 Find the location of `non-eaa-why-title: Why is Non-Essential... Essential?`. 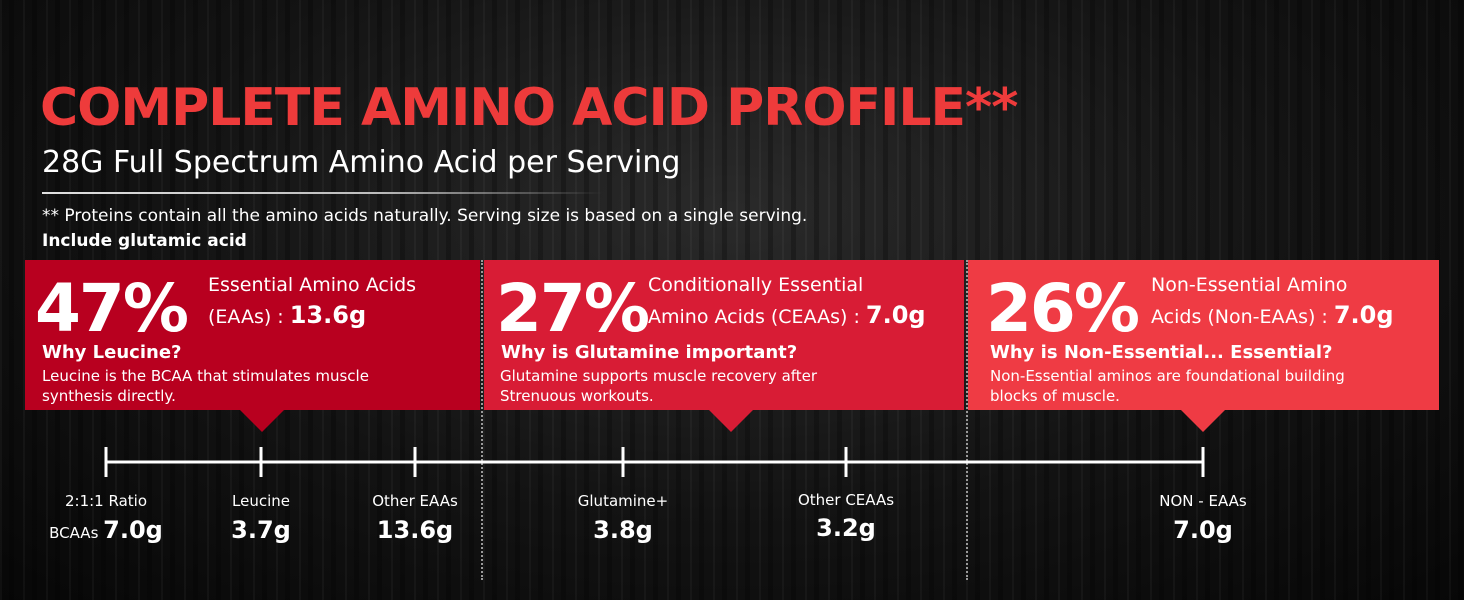

non-eaa-why-title: Why is Non-Essential... Essential? is located at coordinates (1161, 352).